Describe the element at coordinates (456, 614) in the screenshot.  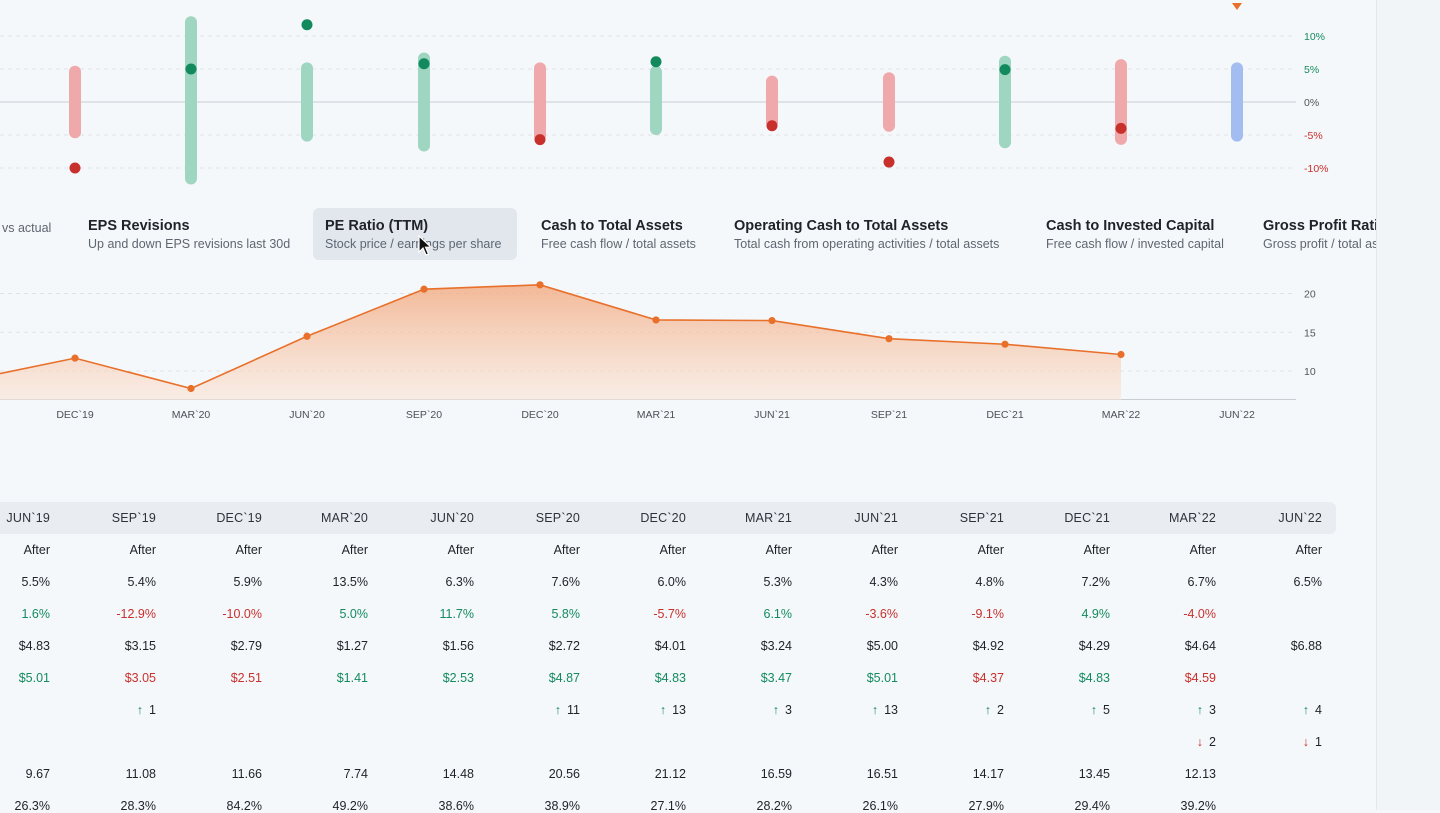
I see `table-cell: 11.7%` at that location.